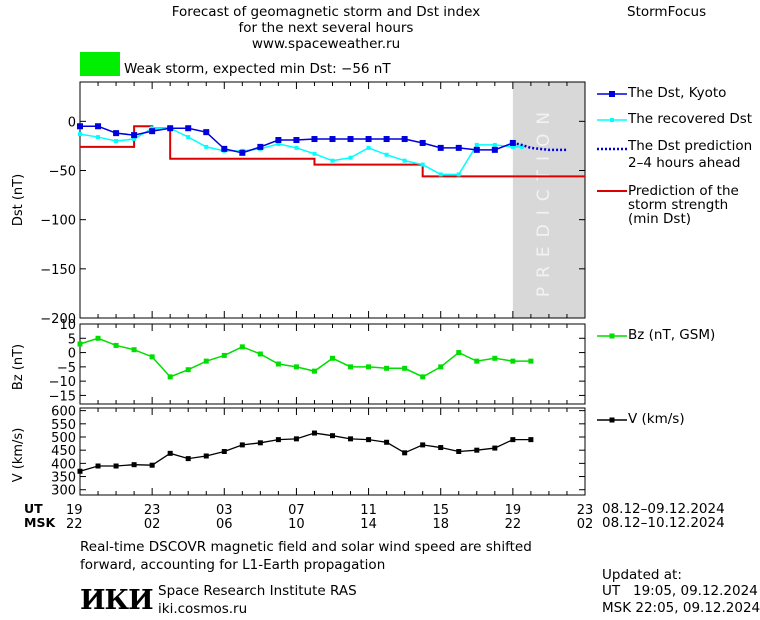 The width and height of the screenshot is (760, 620). Describe the element at coordinates (663, 523) in the screenshot. I see `msk-date-range: 08.12–10.12.2024` at that location.